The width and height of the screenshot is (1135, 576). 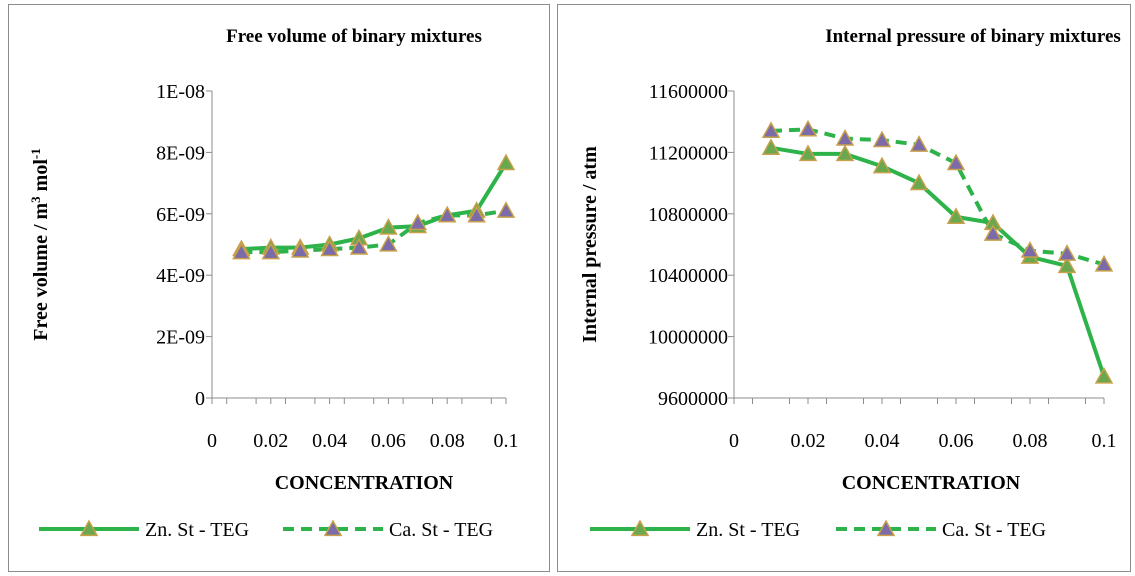 What do you see at coordinates (973, 36) in the screenshot?
I see `chart-title: Internal pressure of binary mixtures` at bounding box center [973, 36].